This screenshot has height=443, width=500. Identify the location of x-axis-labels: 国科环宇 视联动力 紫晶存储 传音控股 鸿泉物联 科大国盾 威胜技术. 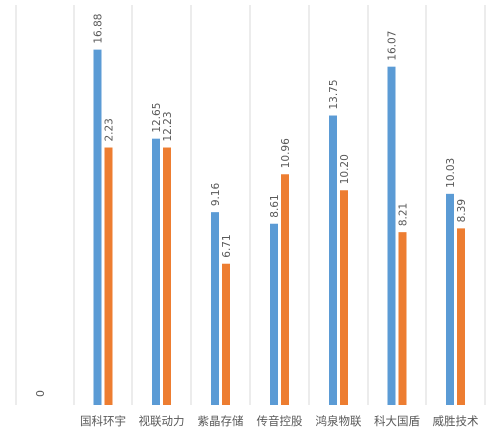
(279, 421).